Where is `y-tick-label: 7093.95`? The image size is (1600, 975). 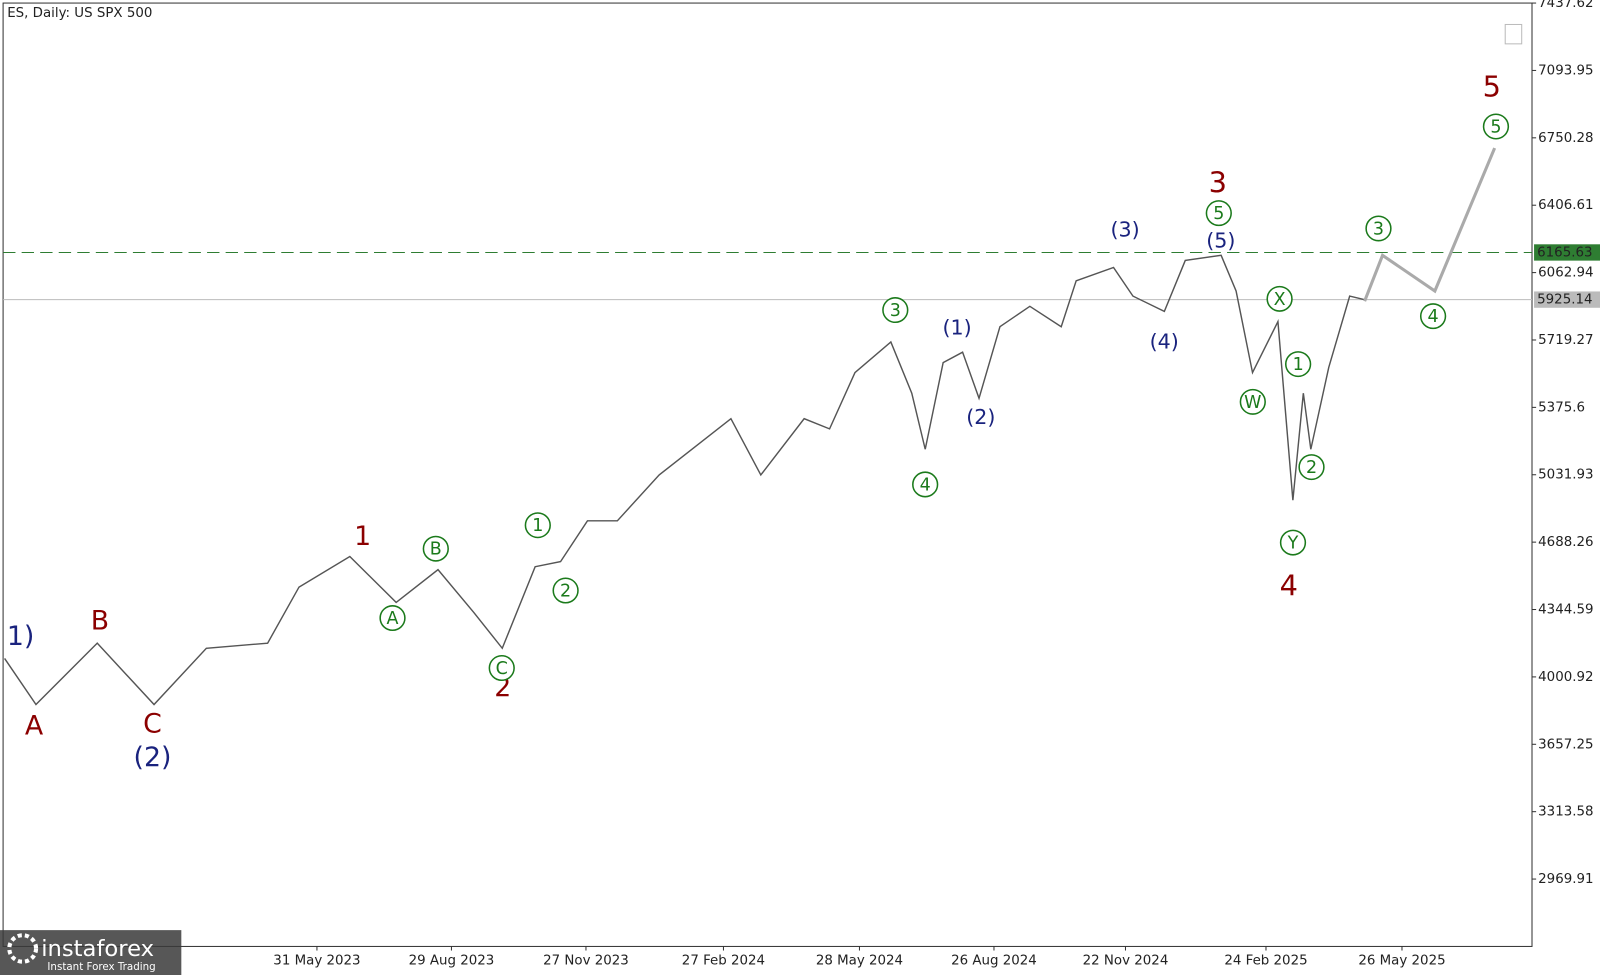
y-tick-label: 7093.95 is located at coordinates (1565, 70).